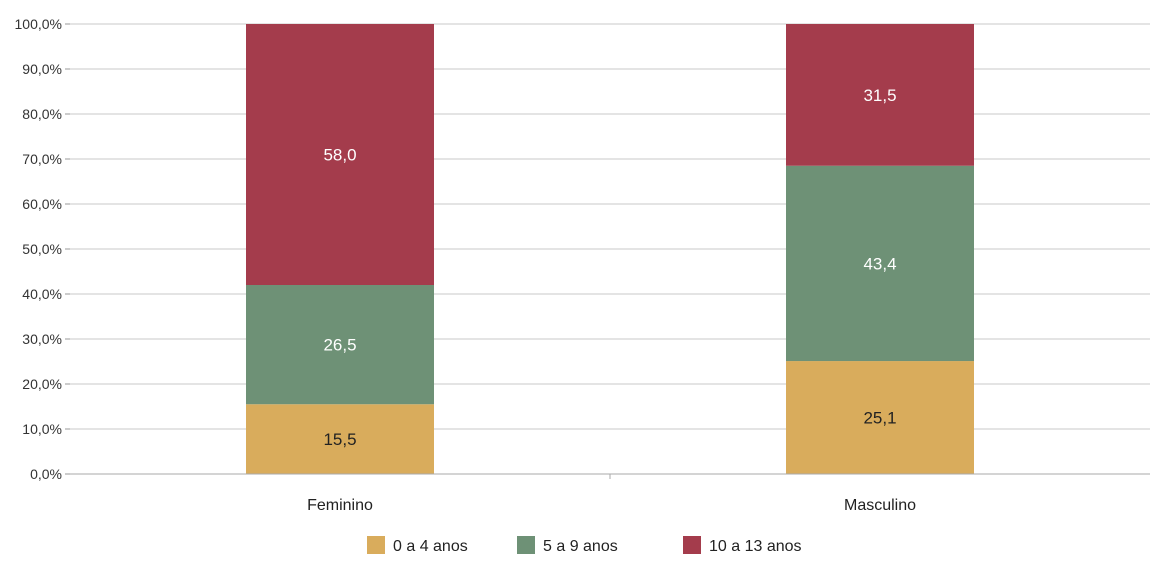 This screenshot has height=563, width=1156. I want to click on y-tick-label: 50,0%, so click(42, 249).